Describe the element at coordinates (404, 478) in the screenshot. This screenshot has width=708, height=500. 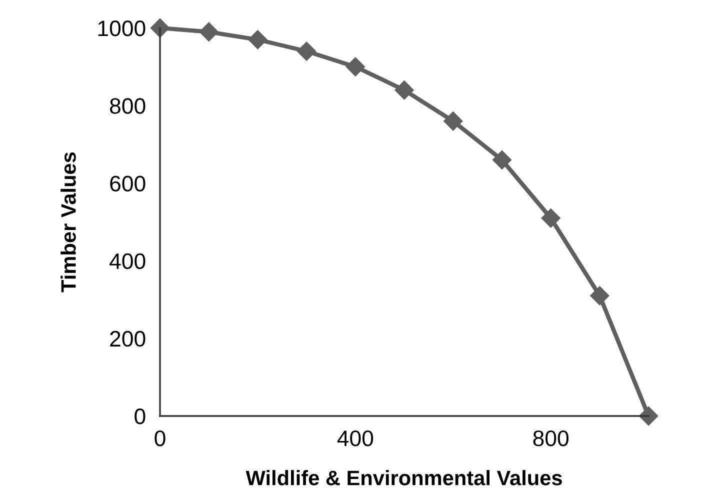
I see `x-axis-title: Wildlife & Environmental Values` at that location.